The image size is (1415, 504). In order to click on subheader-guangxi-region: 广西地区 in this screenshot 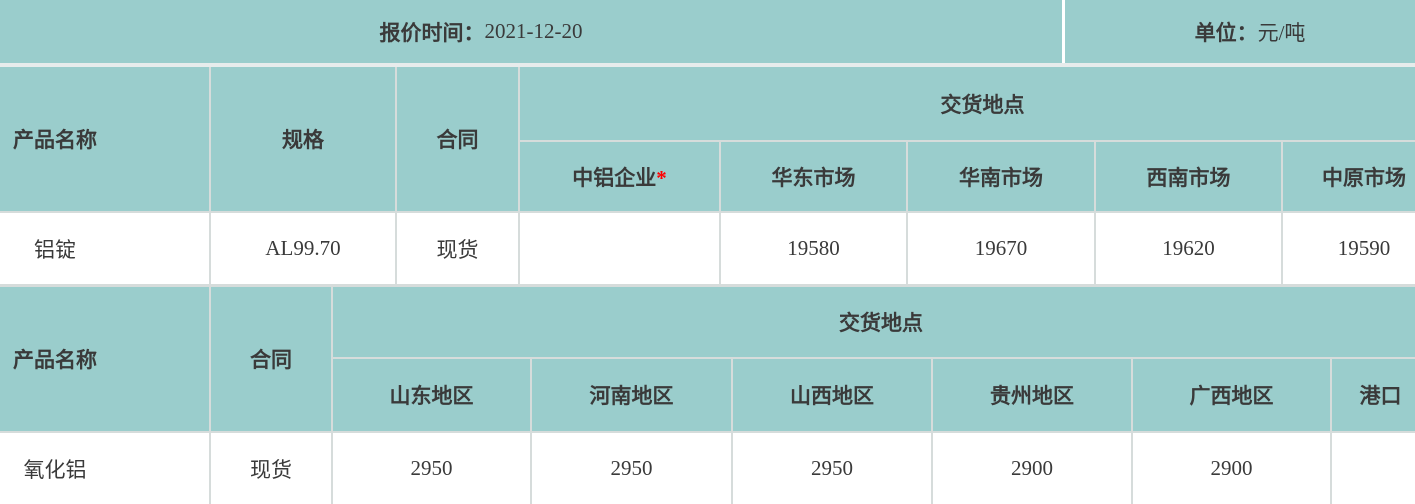, I will do `click(1231, 395)`.